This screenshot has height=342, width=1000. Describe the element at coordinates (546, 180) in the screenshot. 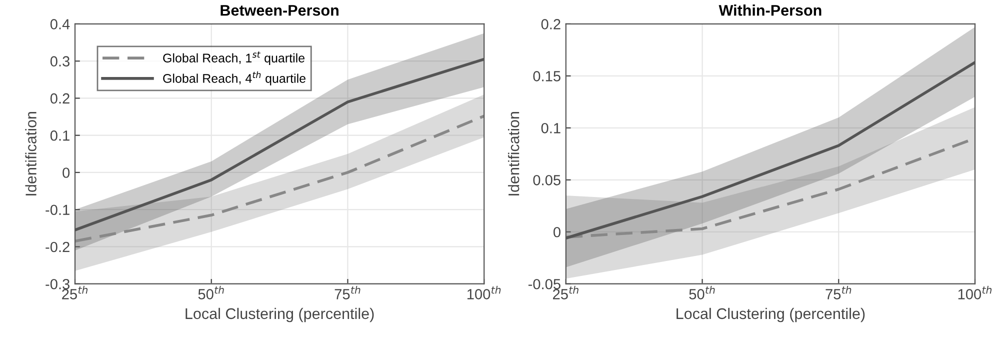

I see `y-tick-label: 0.05` at that location.